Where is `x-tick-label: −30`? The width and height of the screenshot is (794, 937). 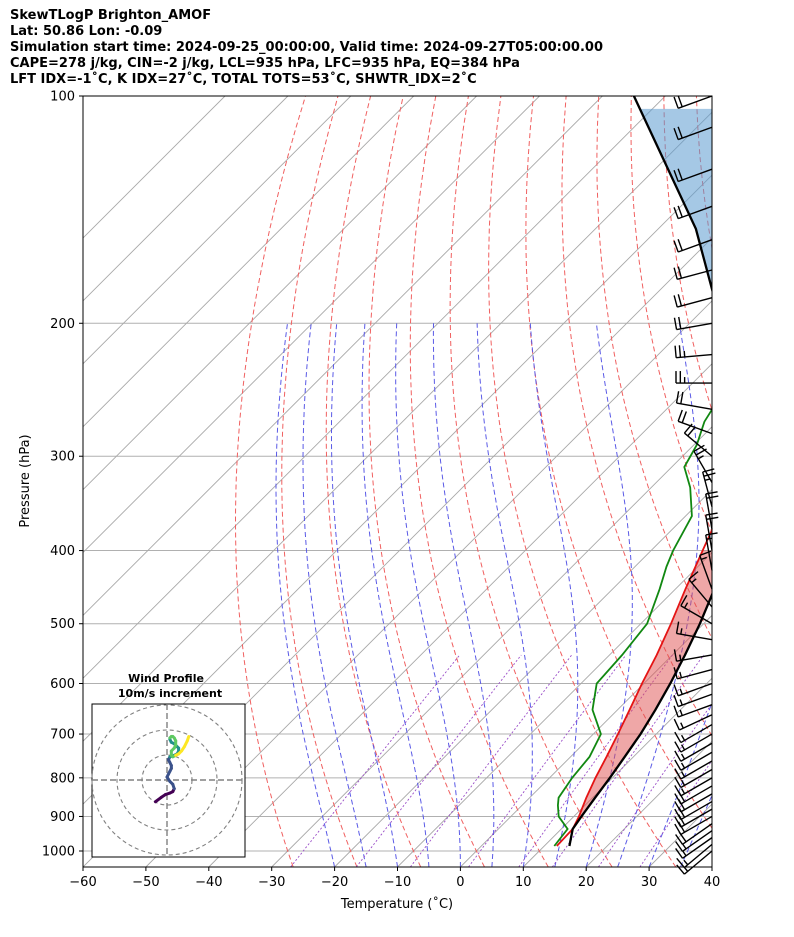
x-tick-label: −30 is located at coordinates (271, 882).